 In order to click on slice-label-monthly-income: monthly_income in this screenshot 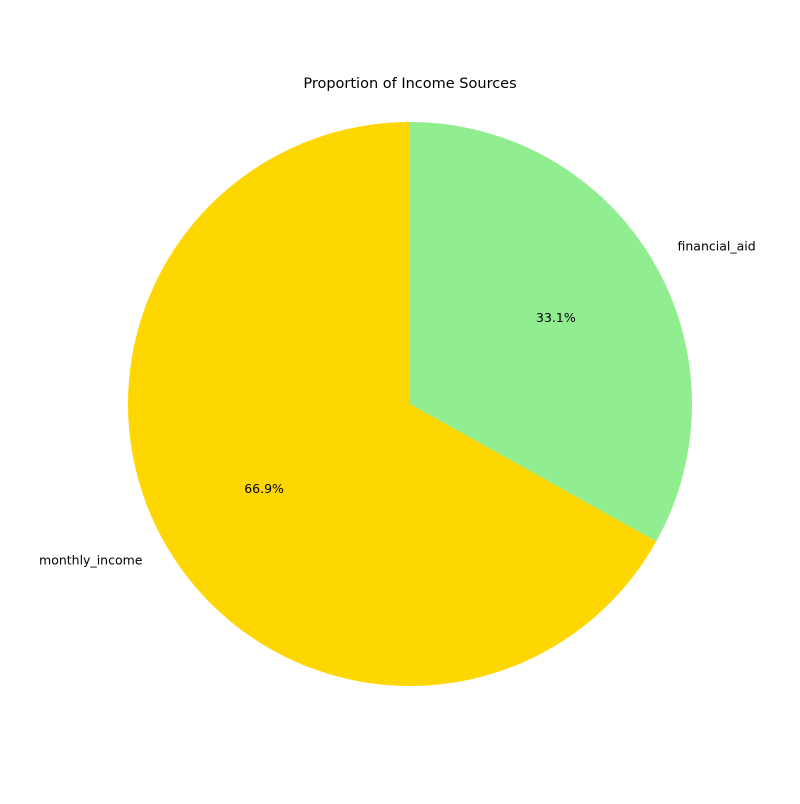, I will do `click(91, 560)`.